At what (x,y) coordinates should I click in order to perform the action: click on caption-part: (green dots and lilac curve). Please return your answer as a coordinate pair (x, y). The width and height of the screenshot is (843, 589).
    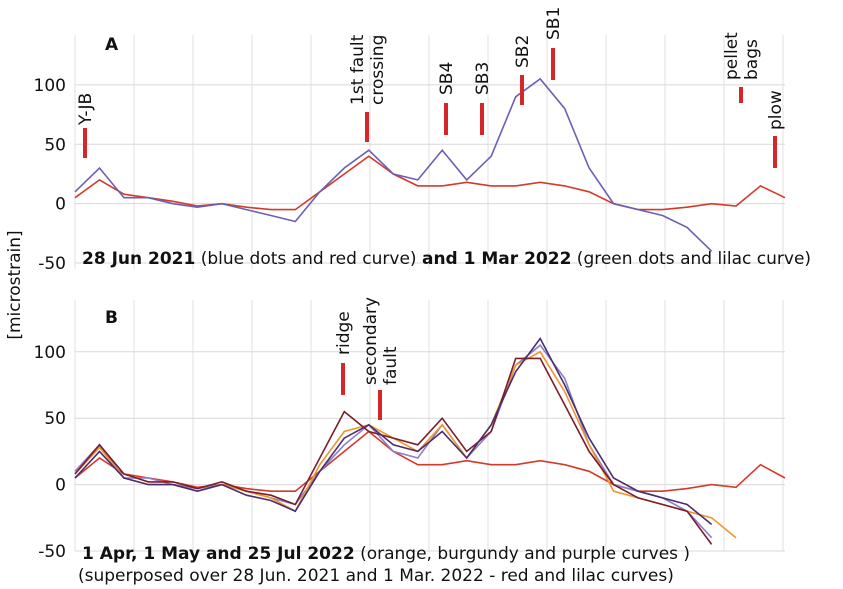
    Looking at the image, I should click on (691, 259).